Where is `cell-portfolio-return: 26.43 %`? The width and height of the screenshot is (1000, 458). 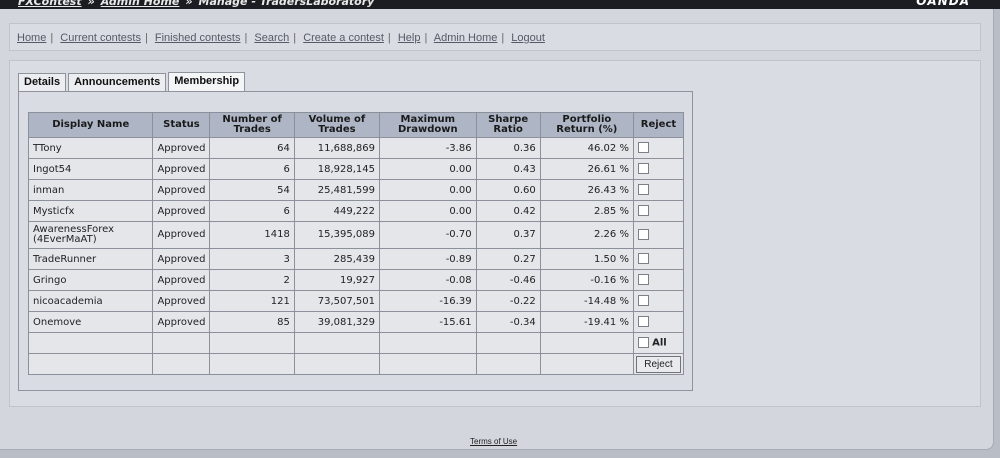
cell-portfolio-return: 26.43 % is located at coordinates (586, 190).